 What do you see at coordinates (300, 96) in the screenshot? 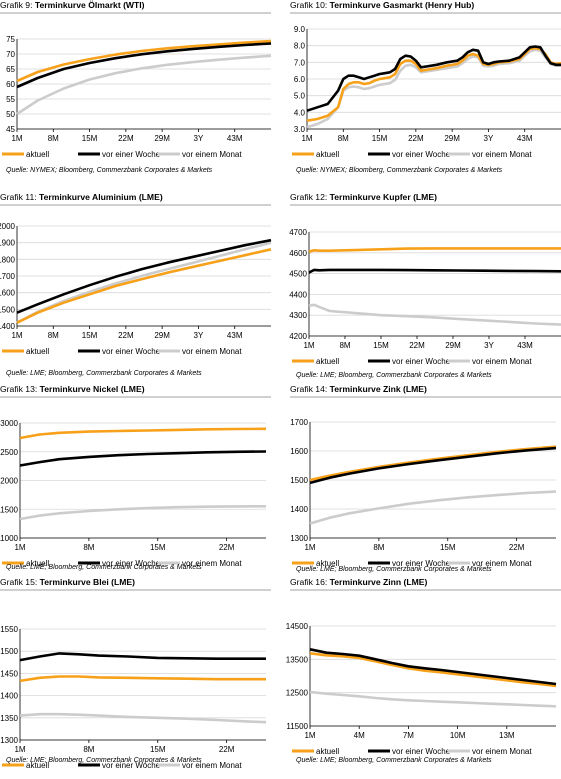
I see `y-tick-label: 5.0` at bounding box center [300, 96].